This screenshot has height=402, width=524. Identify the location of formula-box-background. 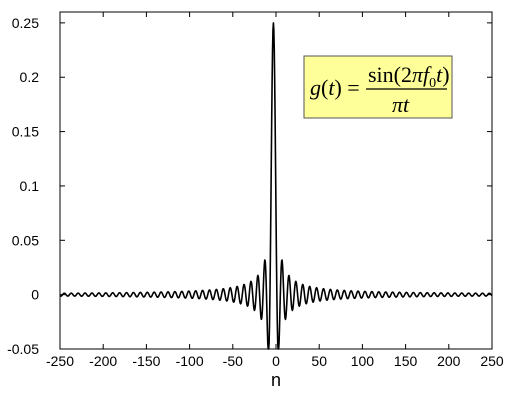
(378, 87).